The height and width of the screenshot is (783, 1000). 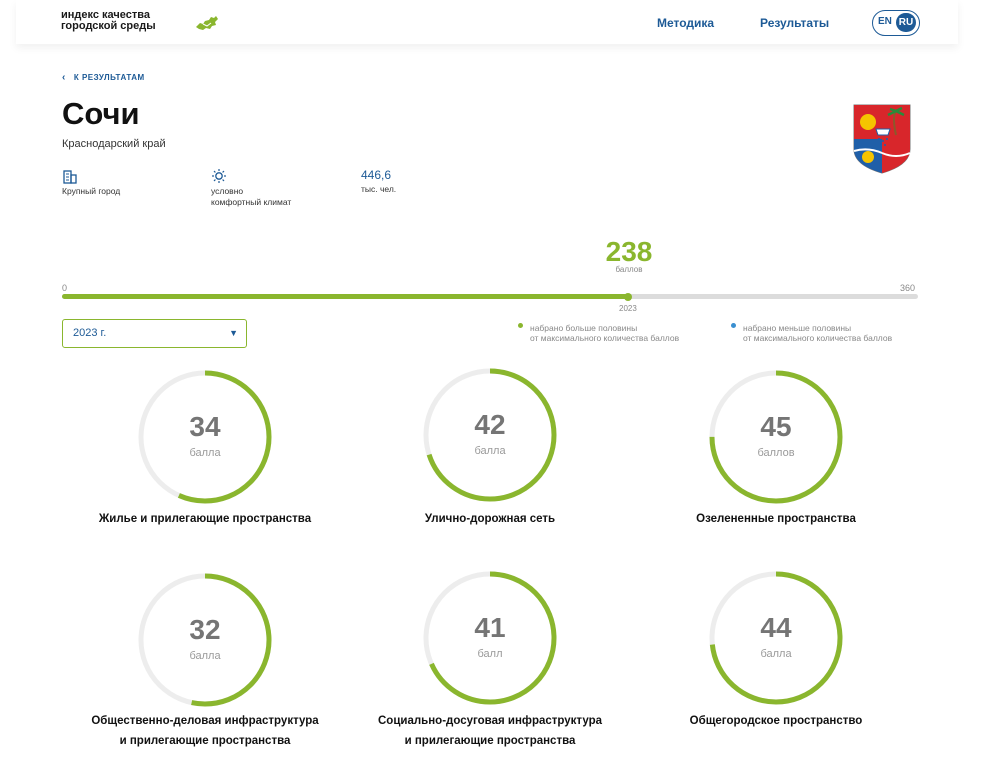 I want to click on category-gauge: 44 балла, so click(x=776, y=638).